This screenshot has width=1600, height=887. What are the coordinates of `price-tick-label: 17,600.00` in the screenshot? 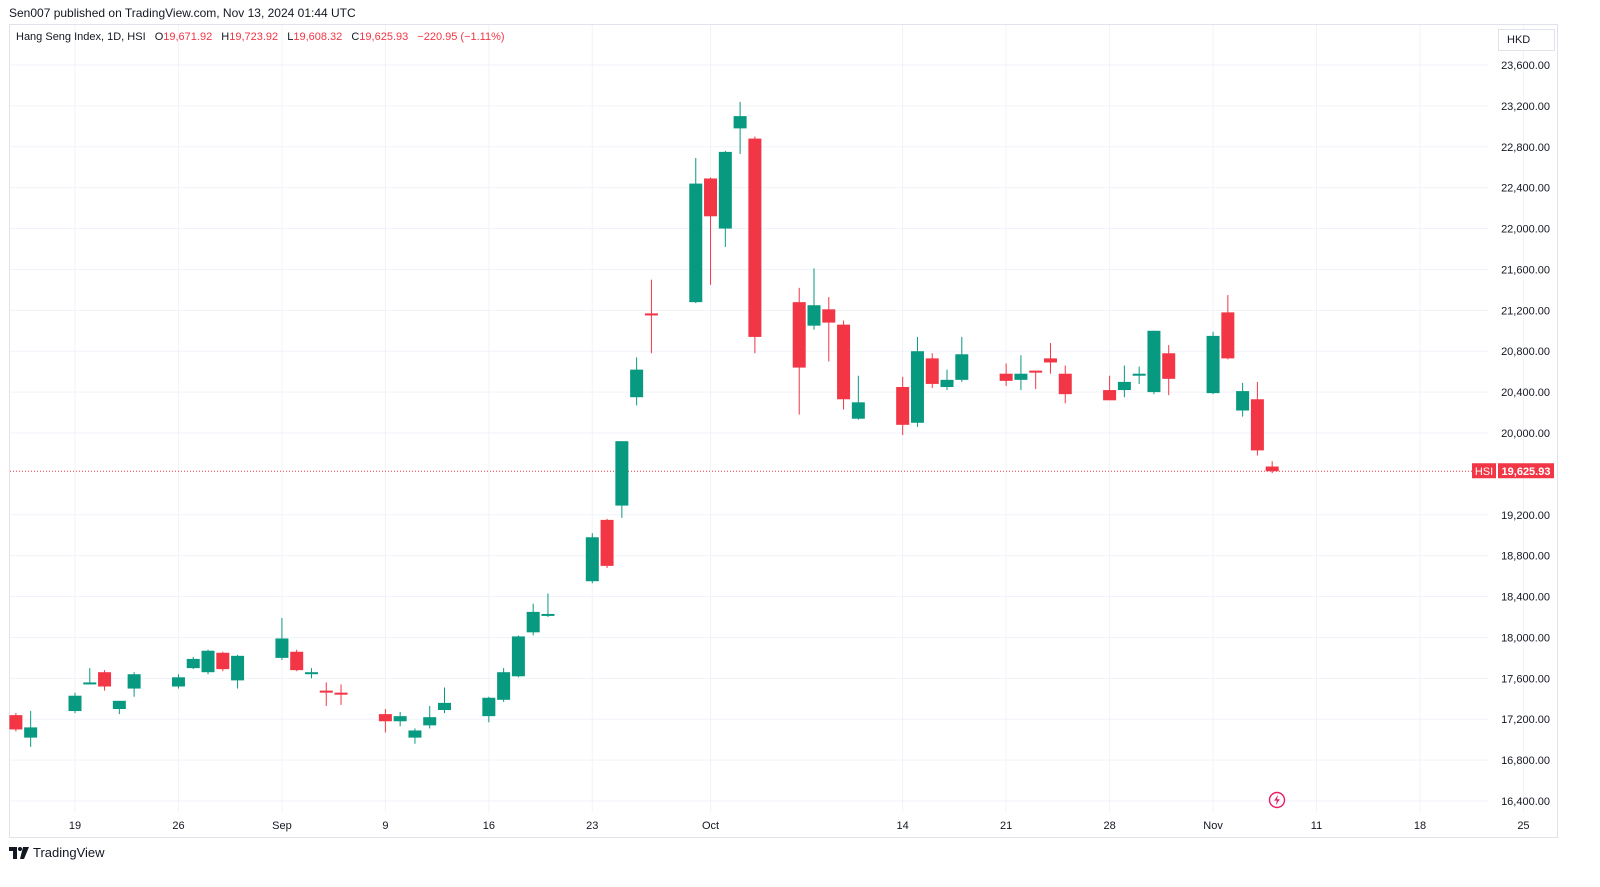 It's located at (1525, 679).